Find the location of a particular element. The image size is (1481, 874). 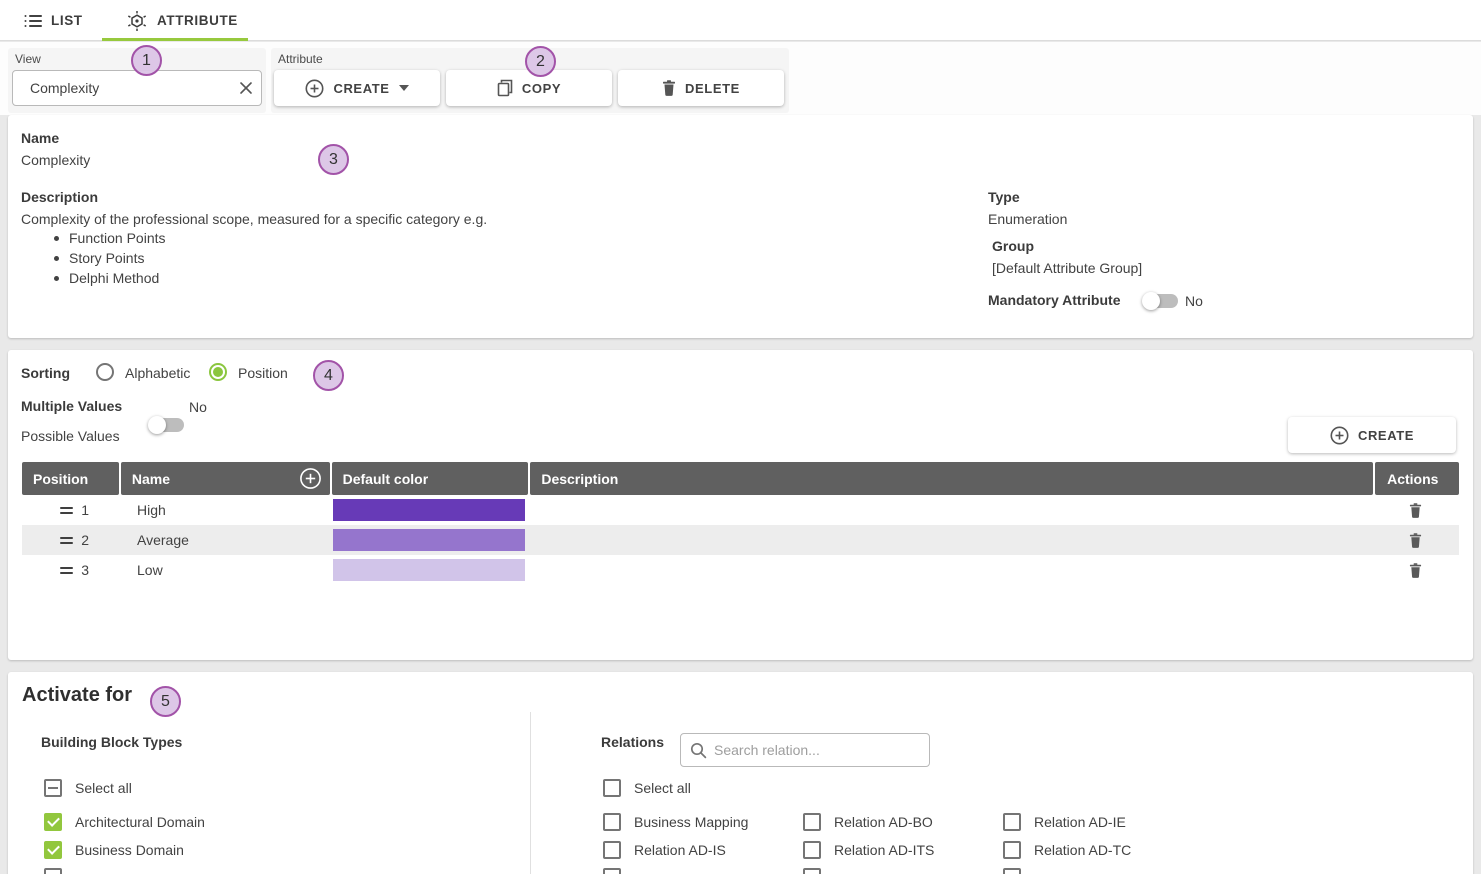

relation-item-row: Relation AD-IE is located at coordinates (1064, 822).